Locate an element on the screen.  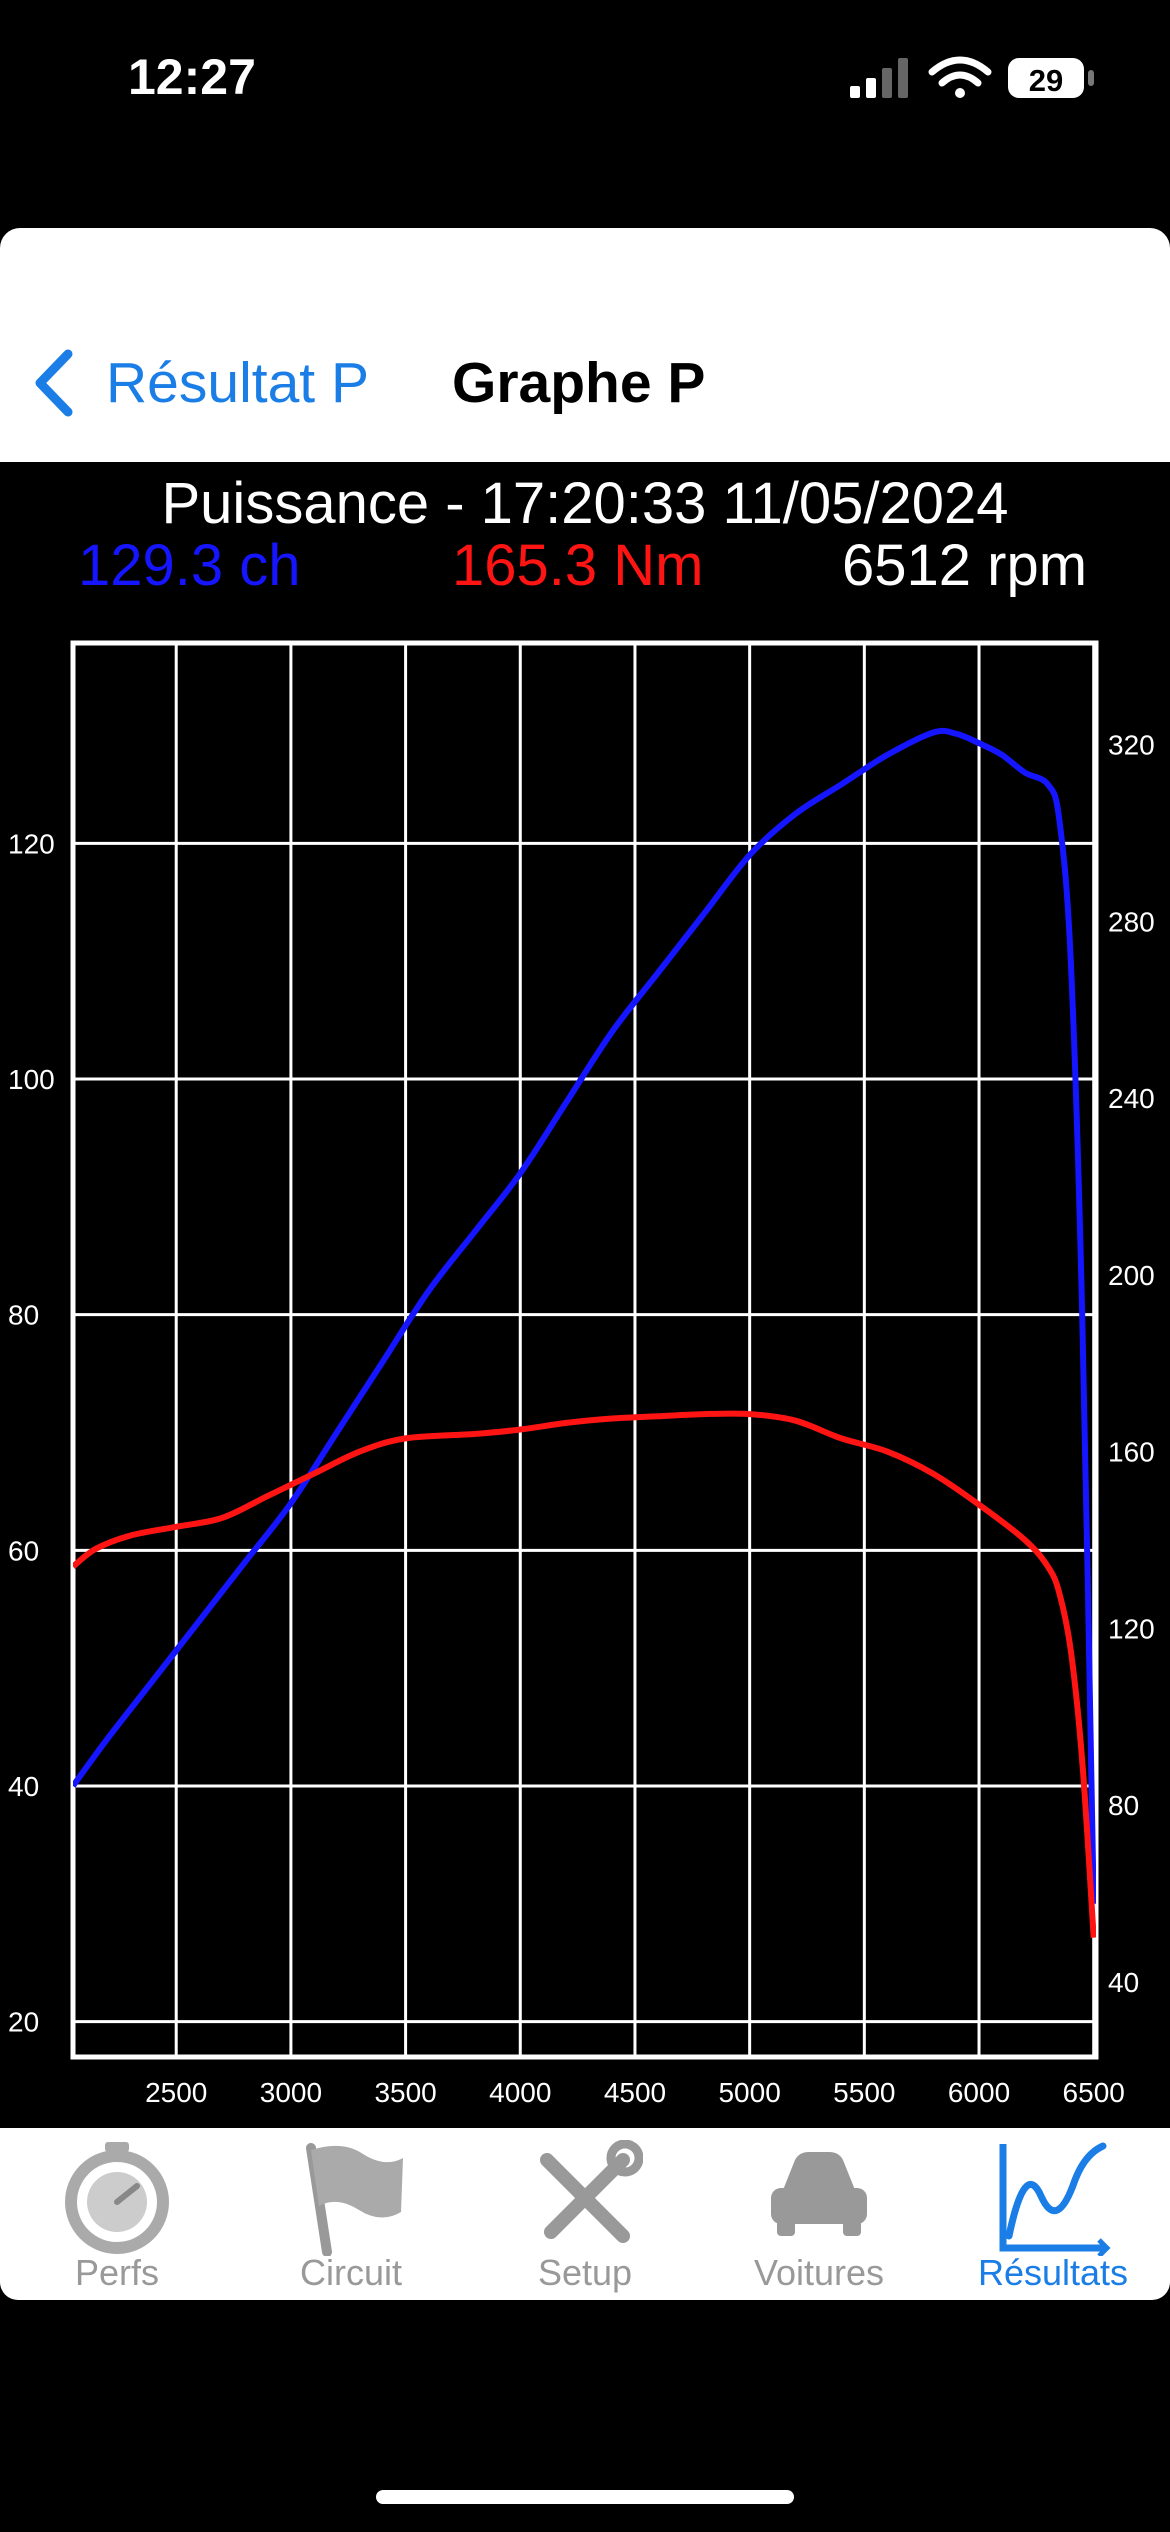
chart-title: Puissance - 17:20:33 11/05/2024 is located at coordinates (585, 503).